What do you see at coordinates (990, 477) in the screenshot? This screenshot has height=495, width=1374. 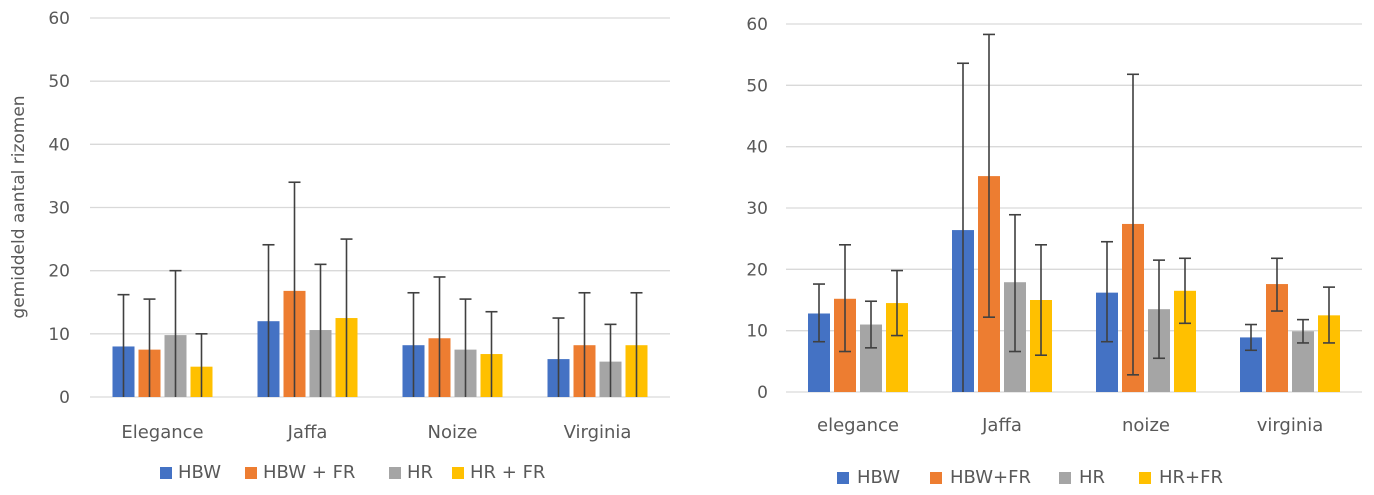 I see `legend-label: HBW+FR` at bounding box center [990, 477].